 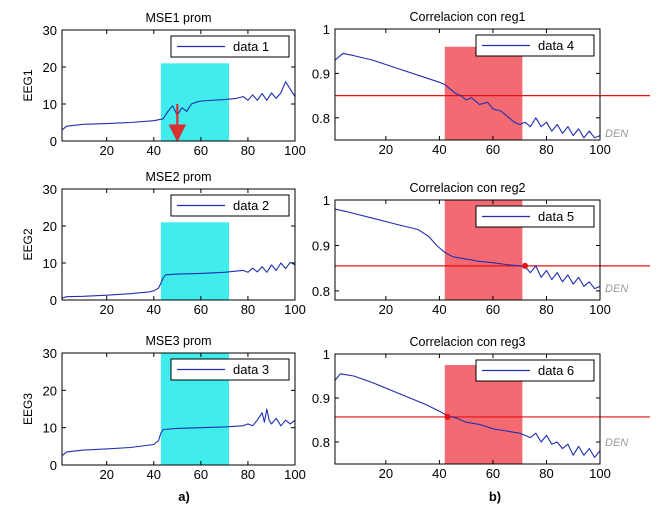 What do you see at coordinates (556, 216) in the screenshot?
I see `legend-label: data 5` at bounding box center [556, 216].